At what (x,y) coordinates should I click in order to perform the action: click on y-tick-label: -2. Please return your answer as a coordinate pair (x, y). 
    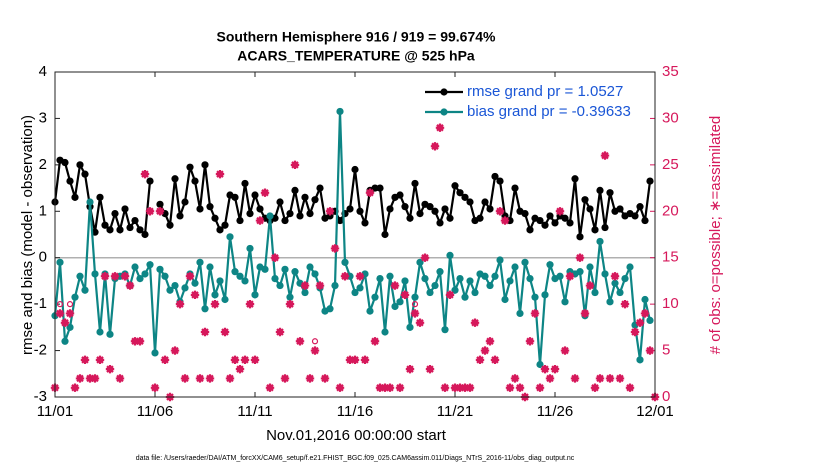
    Looking at the image, I should click on (40, 350).